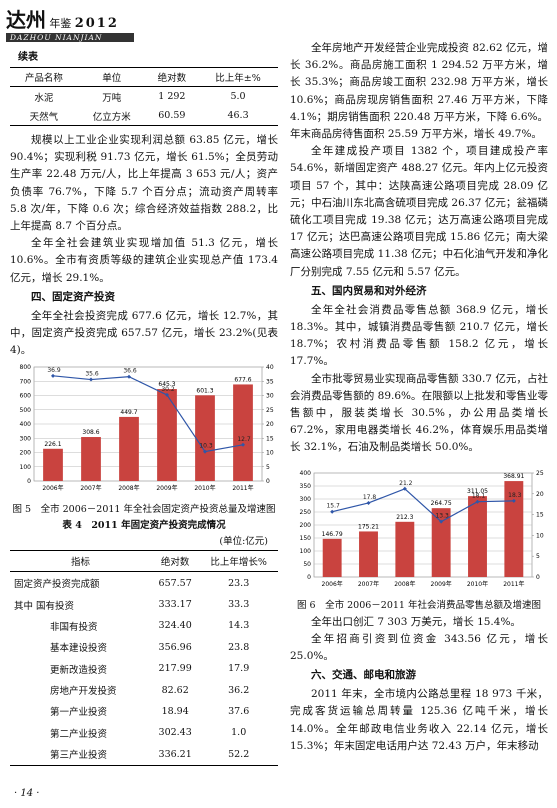 This screenshot has height=808, width=557. What do you see at coordinates (44, 77) in the screenshot?
I see `header-cell: 产品名称` at bounding box center [44, 77].